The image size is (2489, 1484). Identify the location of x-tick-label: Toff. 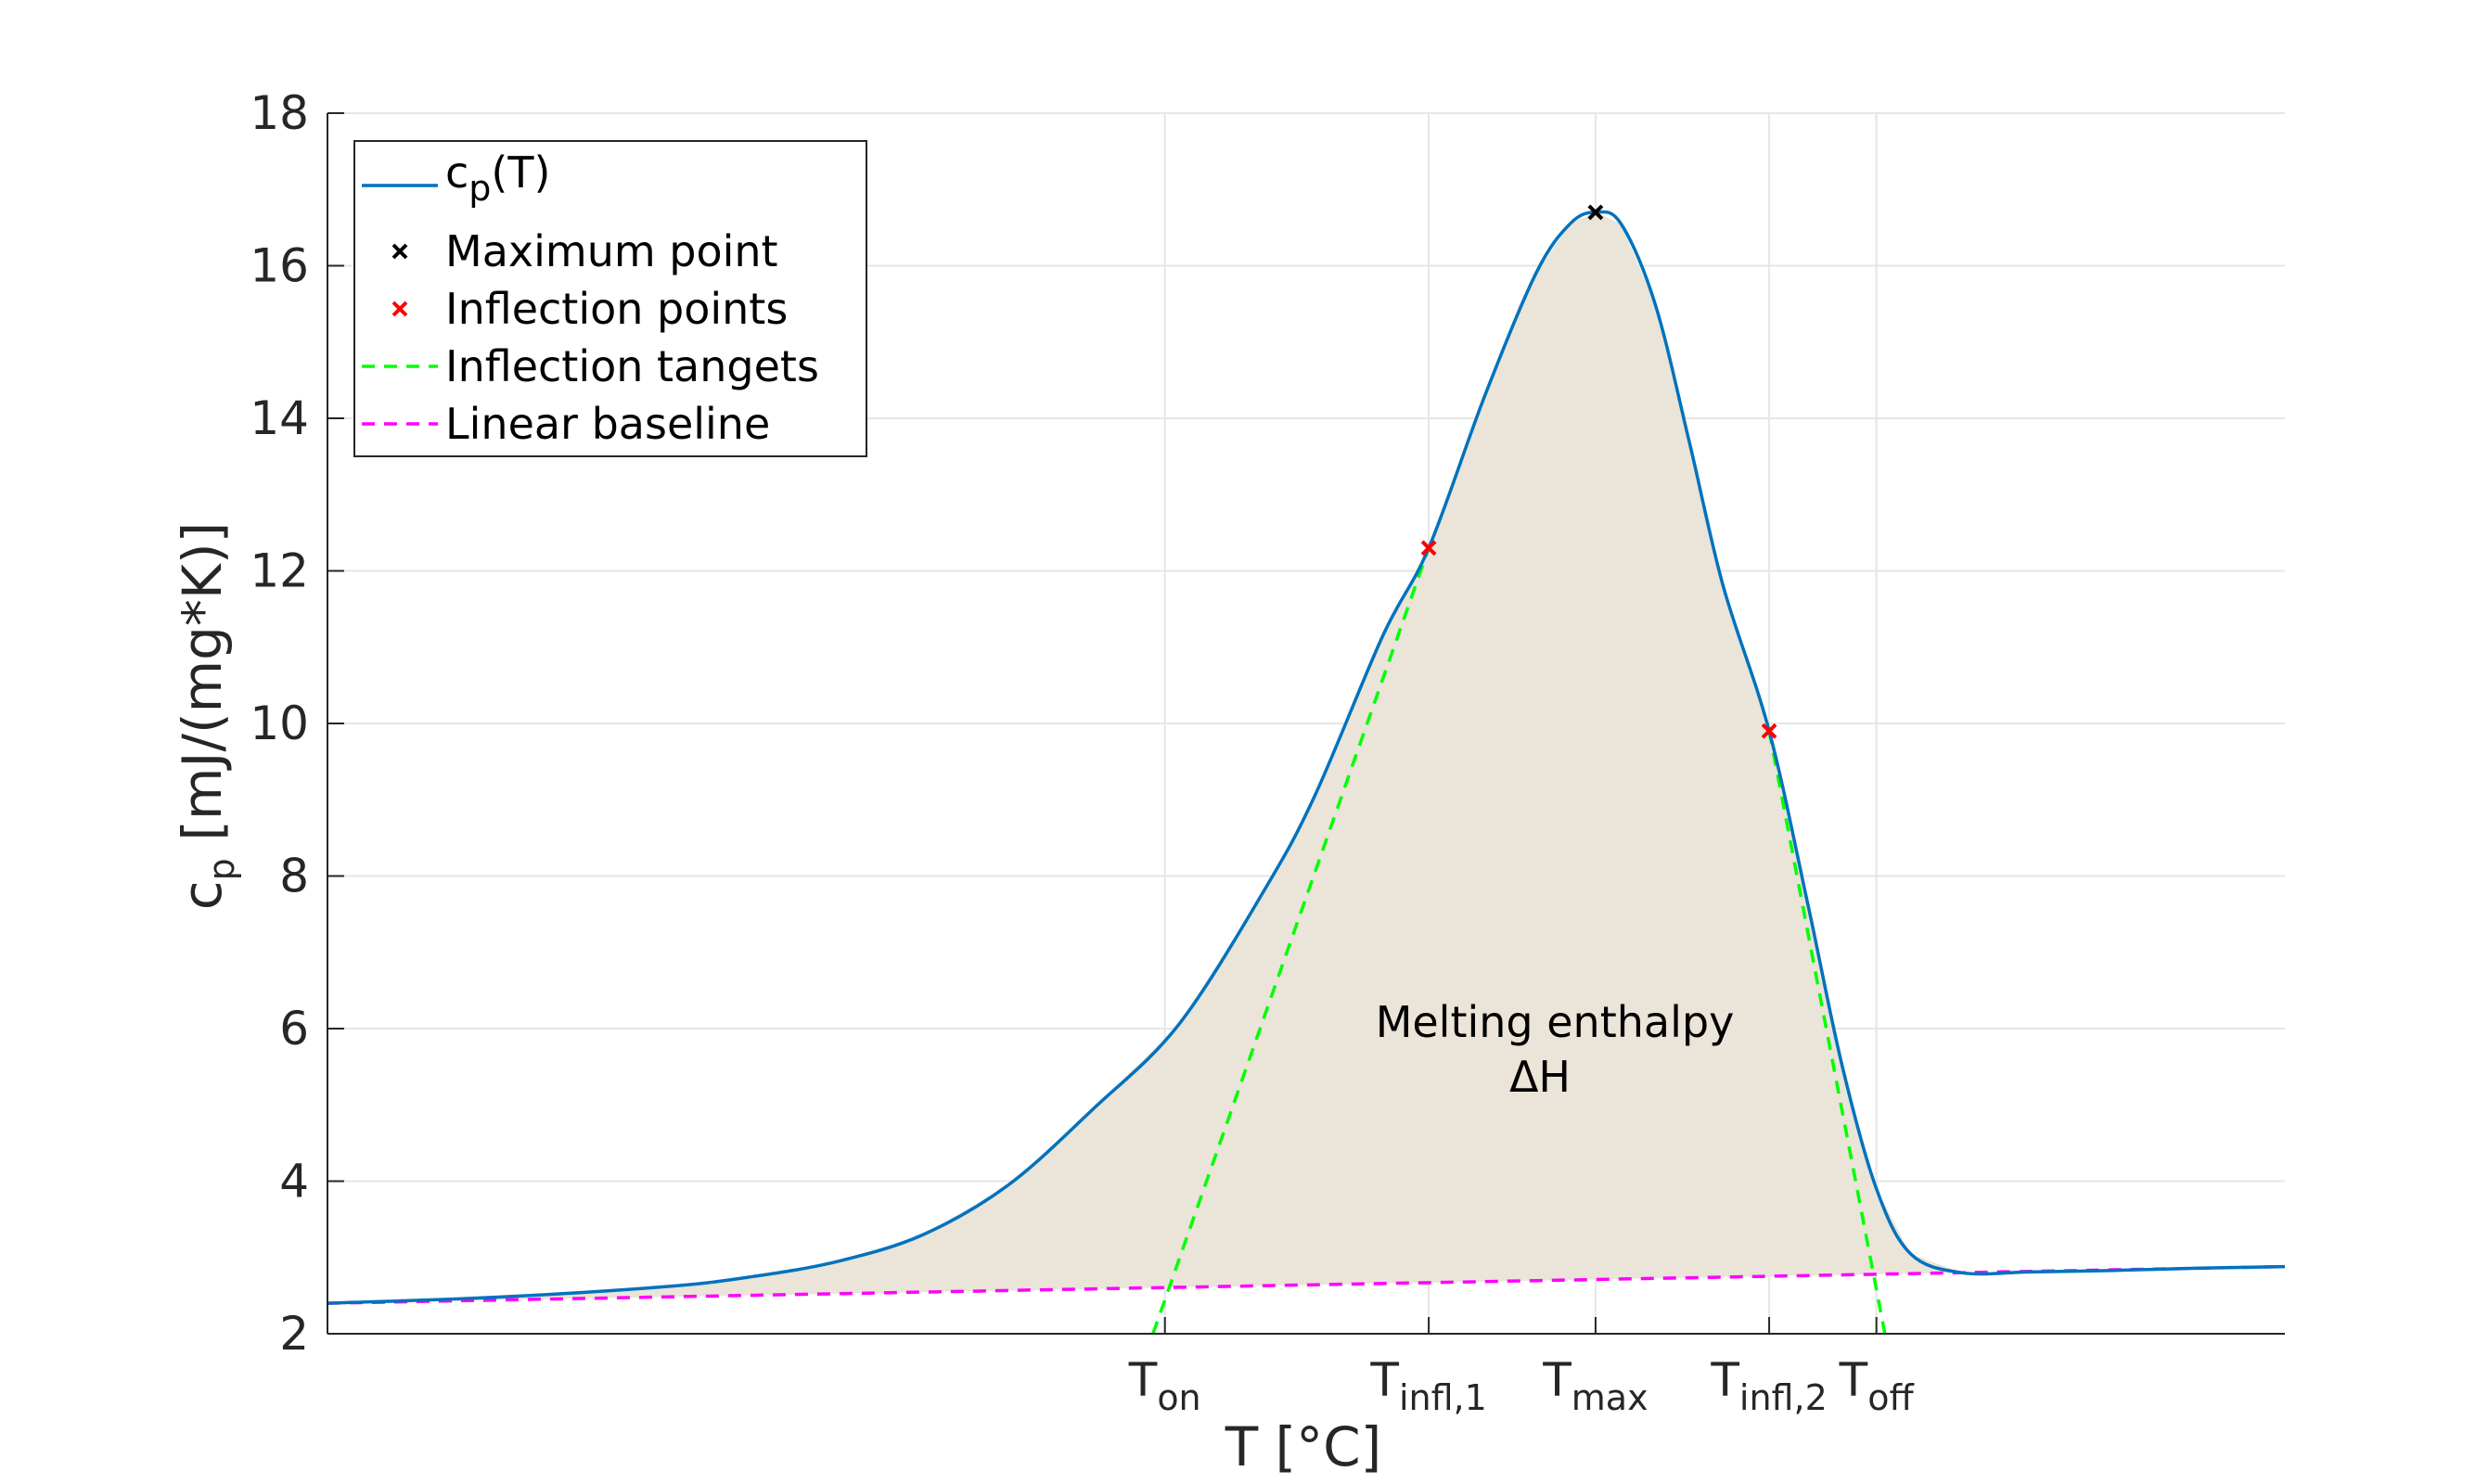
(1877, 1385).